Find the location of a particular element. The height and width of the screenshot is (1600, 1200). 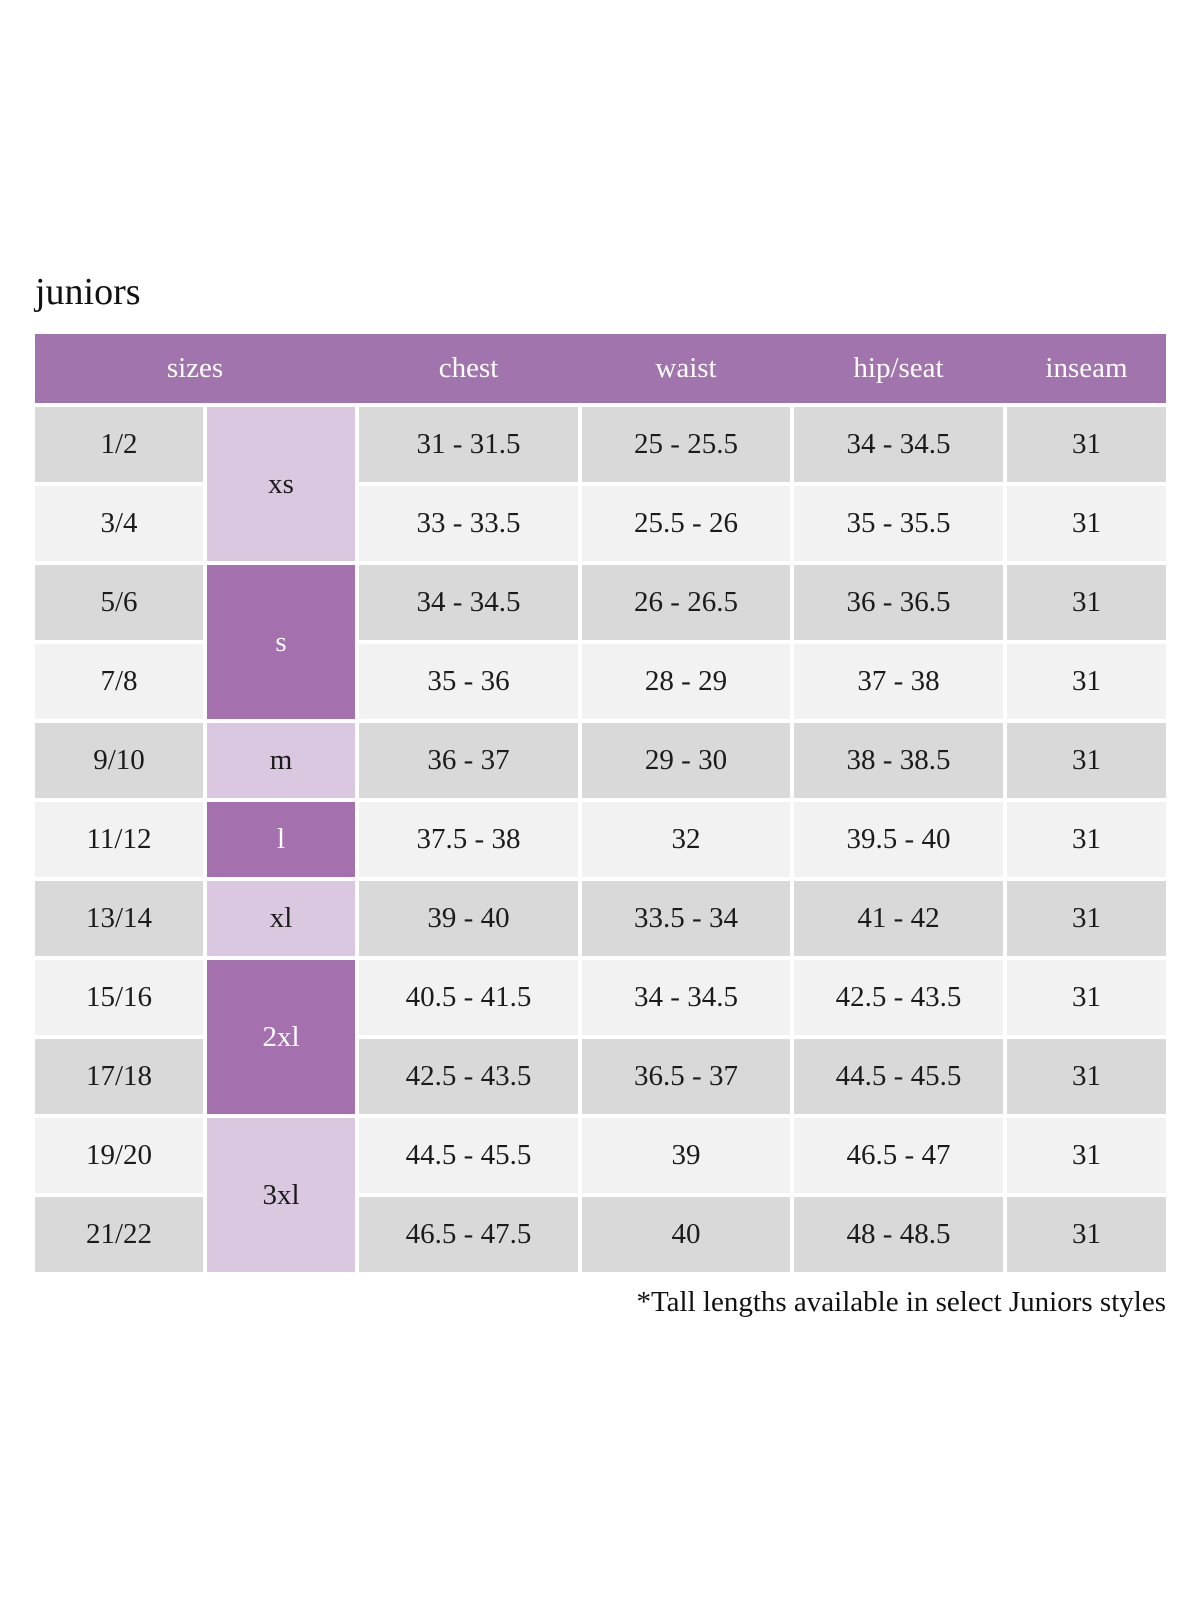

cell-waist: 28 - 29 is located at coordinates (686, 681).